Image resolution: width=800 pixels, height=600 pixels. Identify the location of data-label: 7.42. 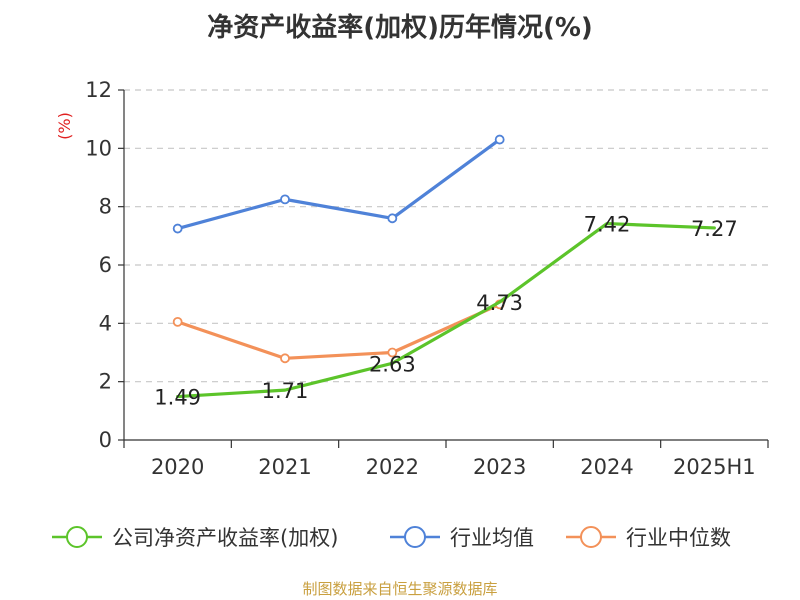
(607, 225).